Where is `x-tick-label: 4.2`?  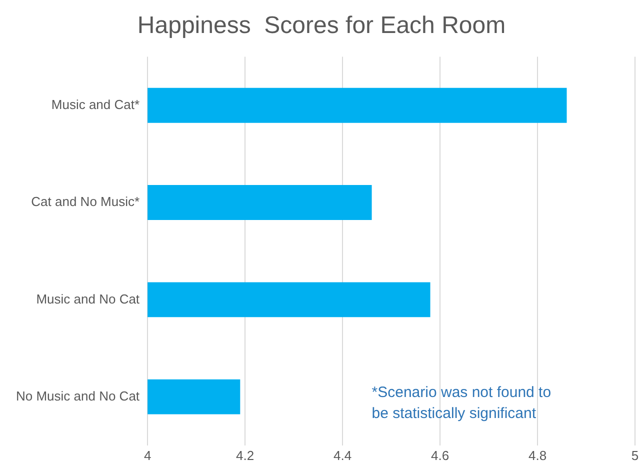 x-tick-label: 4.2 is located at coordinates (245, 455).